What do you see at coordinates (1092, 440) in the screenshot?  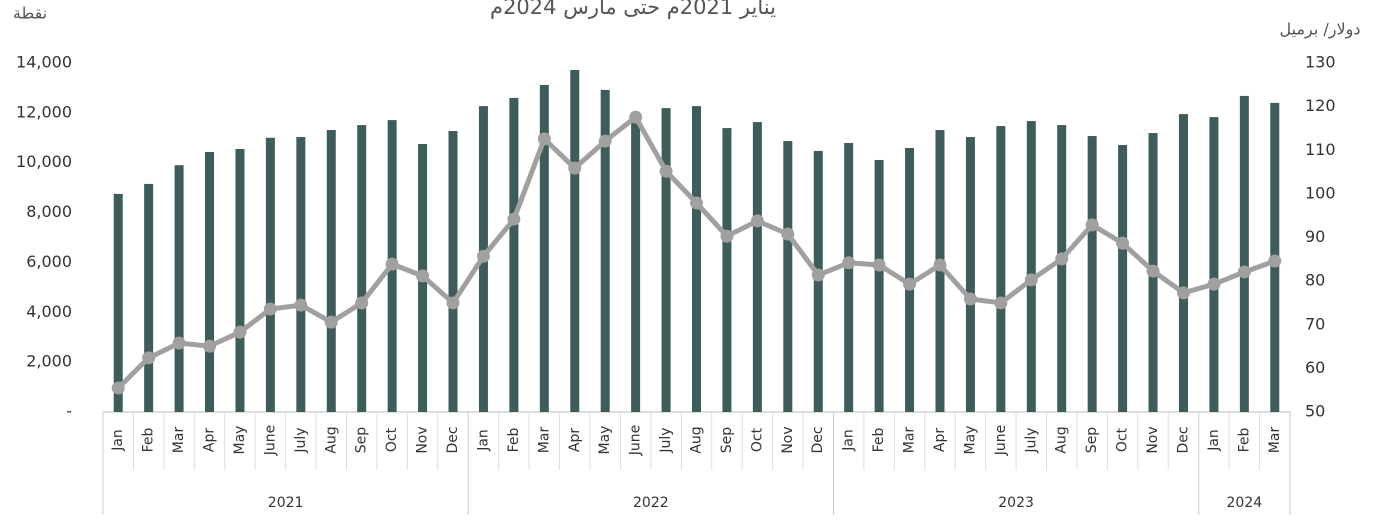 I see `x-tick-label: Sep` at bounding box center [1092, 440].